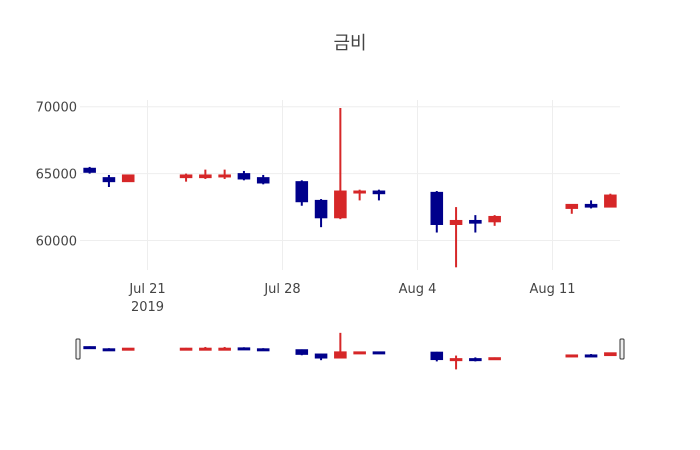 The height and width of the screenshot is (450, 700). What do you see at coordinates (56, 242) in the screenshot?
I see `y-tick-label: 60000` at bounding box center [56, 242].